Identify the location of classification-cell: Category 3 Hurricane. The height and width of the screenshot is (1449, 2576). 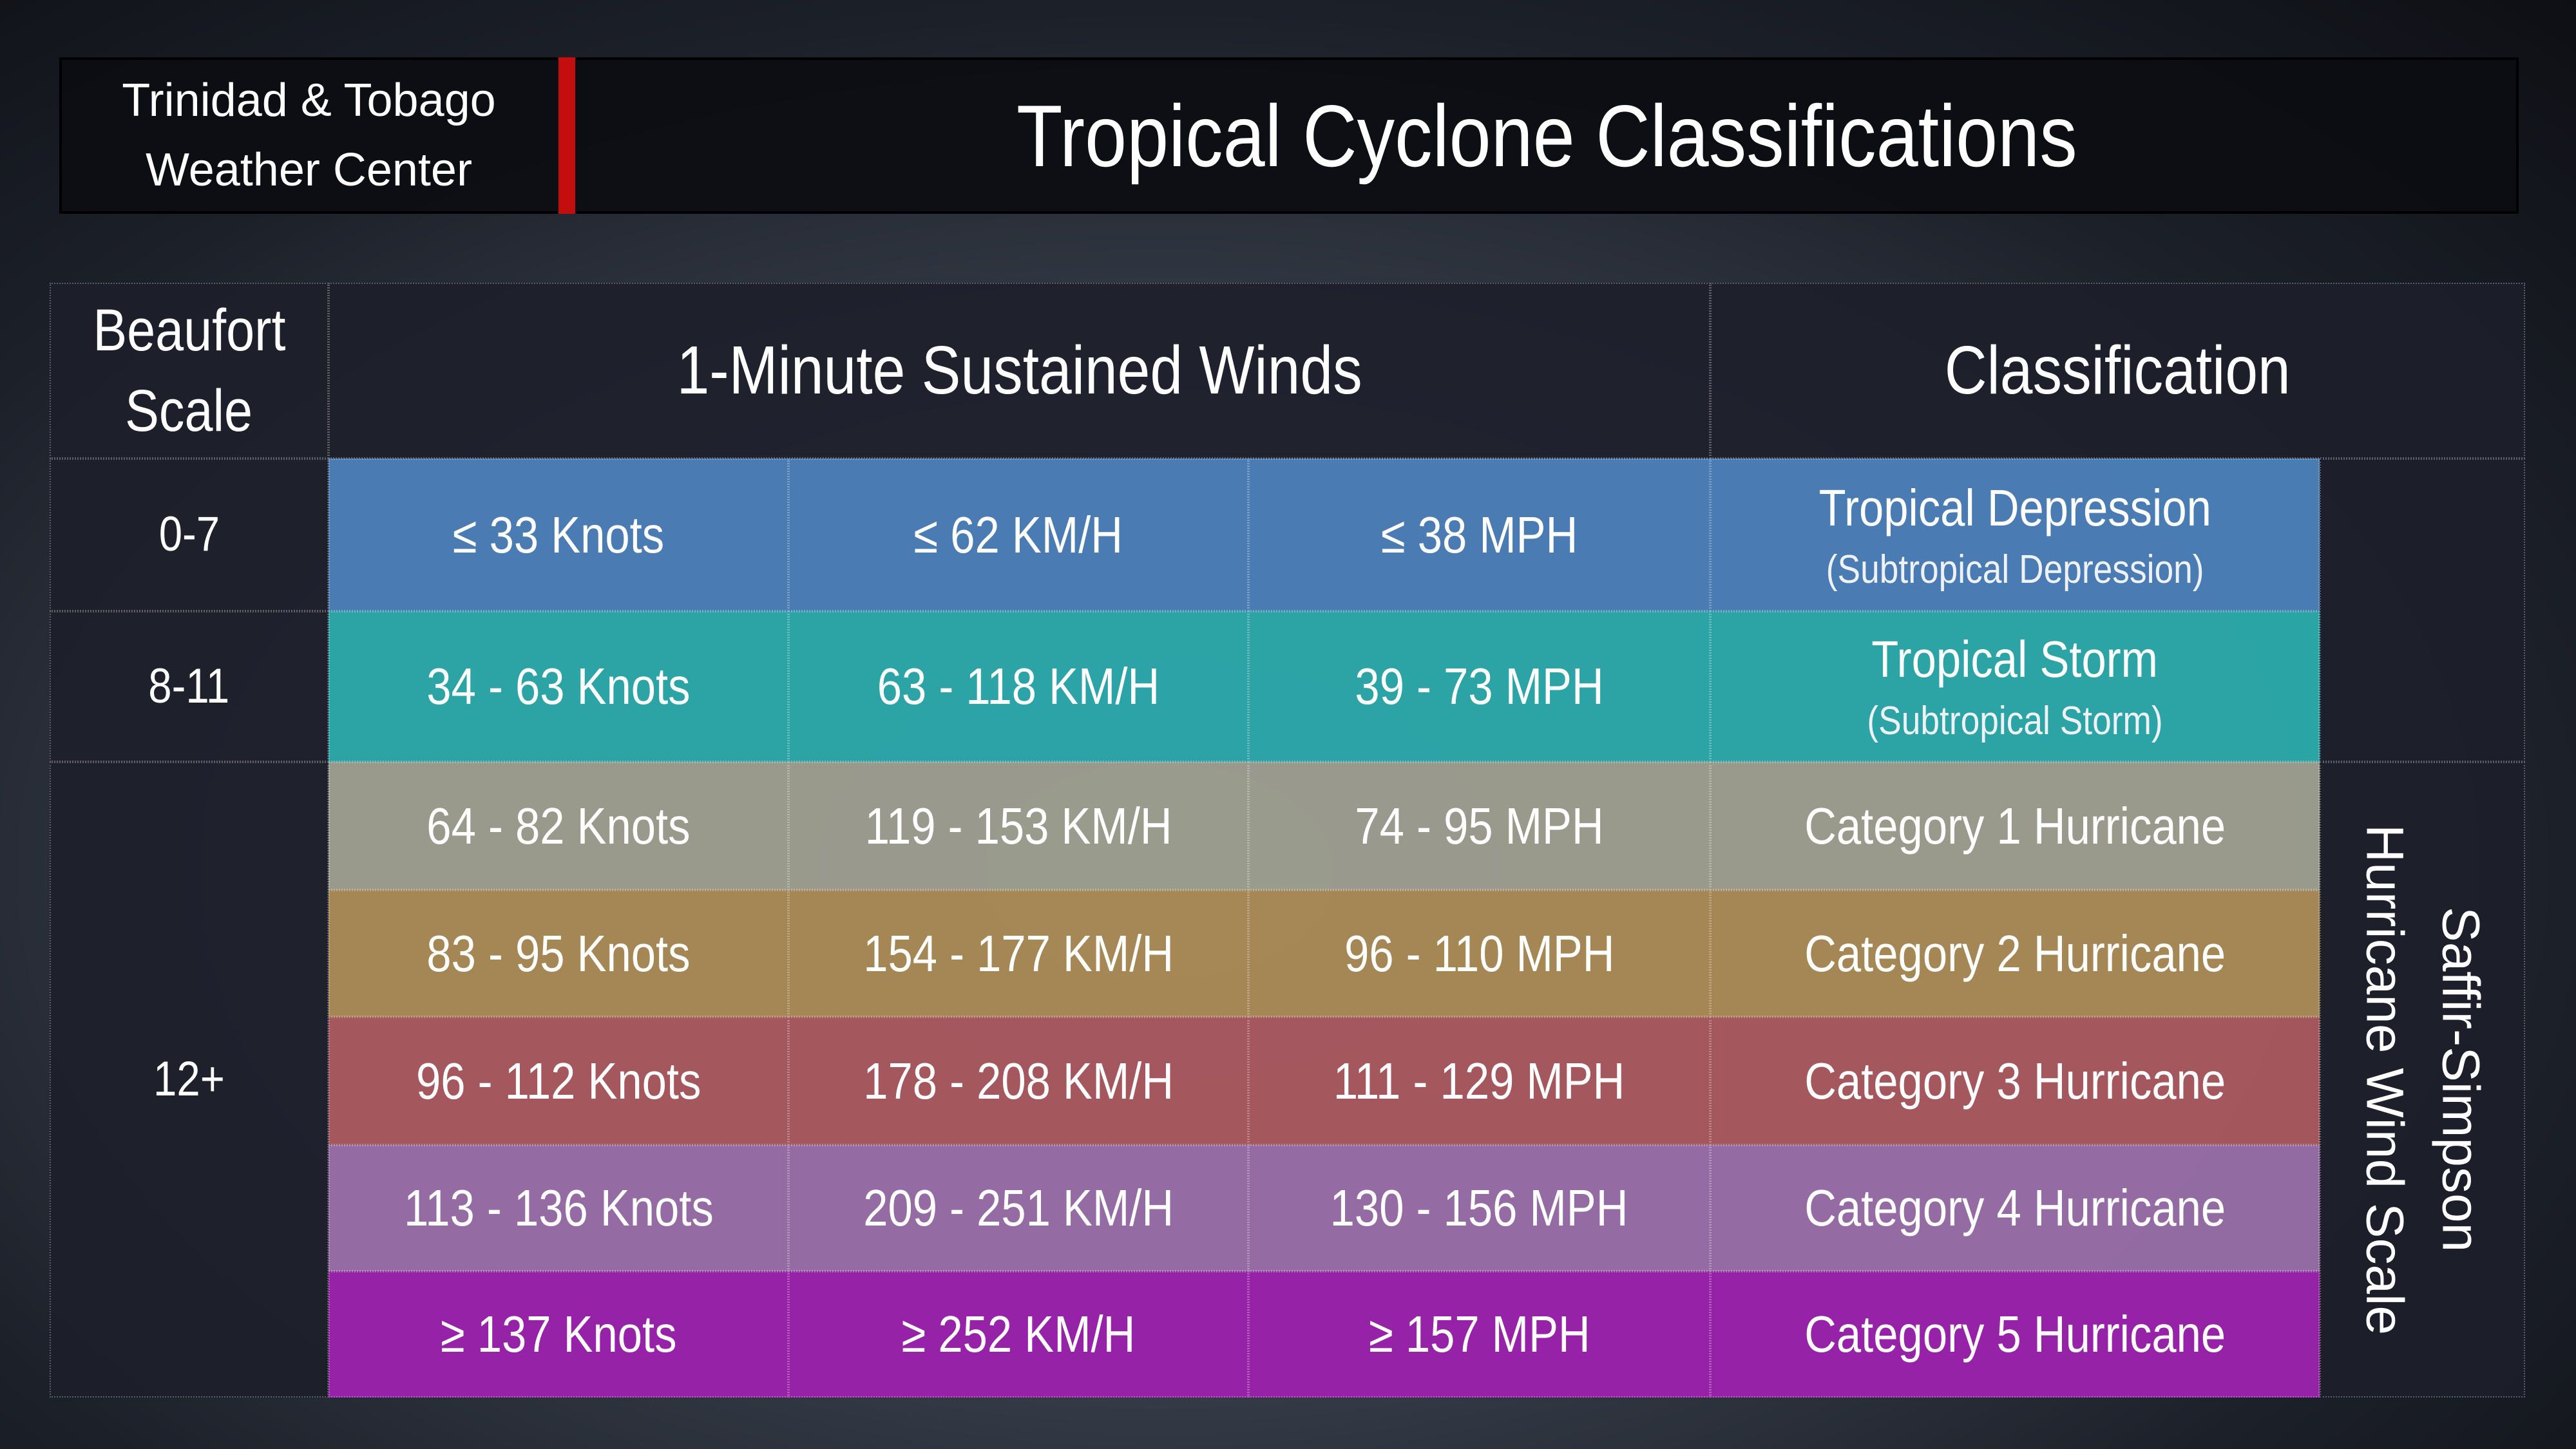
(2015, 1081).